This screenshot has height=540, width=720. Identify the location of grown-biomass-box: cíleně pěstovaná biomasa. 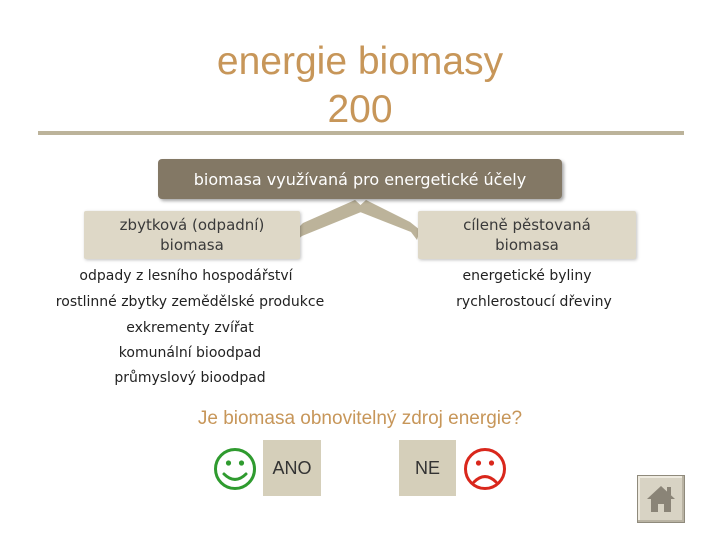
(527, 235).